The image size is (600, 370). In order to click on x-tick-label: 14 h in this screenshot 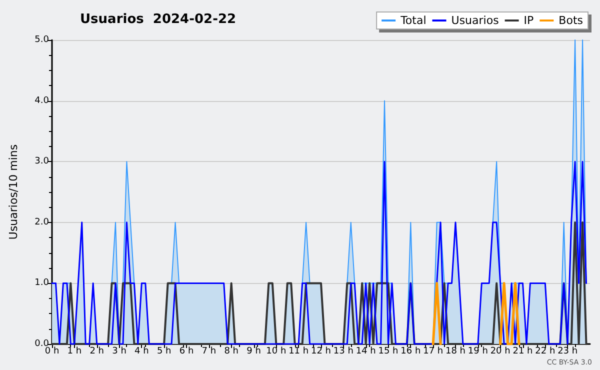, I will do `click(366, 351)`.